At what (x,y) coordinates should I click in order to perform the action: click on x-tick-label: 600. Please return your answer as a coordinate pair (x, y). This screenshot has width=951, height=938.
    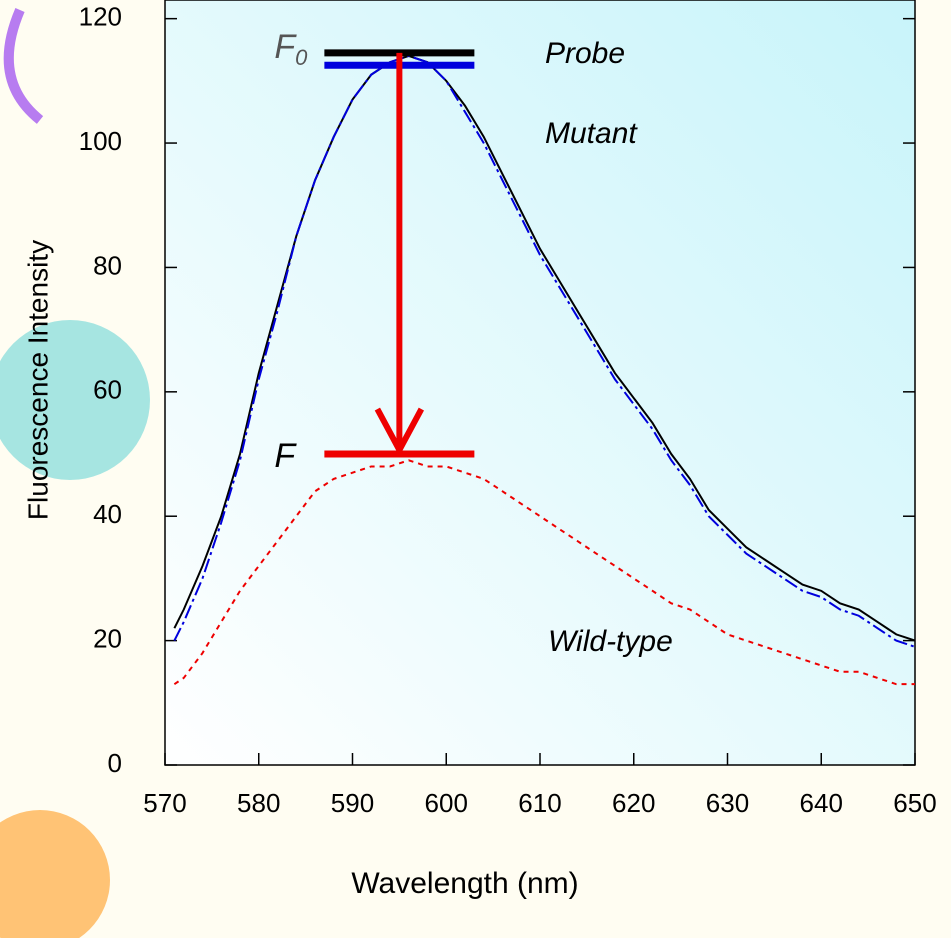
    Looking at the image, I should click on (446, 803).